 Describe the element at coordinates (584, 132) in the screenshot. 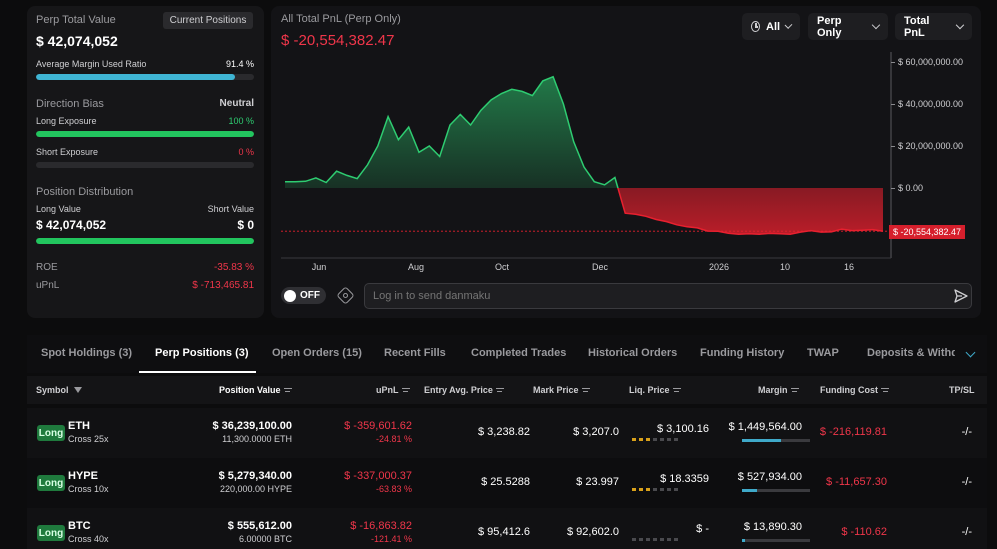

I see `pnl-area-positive` at that location.